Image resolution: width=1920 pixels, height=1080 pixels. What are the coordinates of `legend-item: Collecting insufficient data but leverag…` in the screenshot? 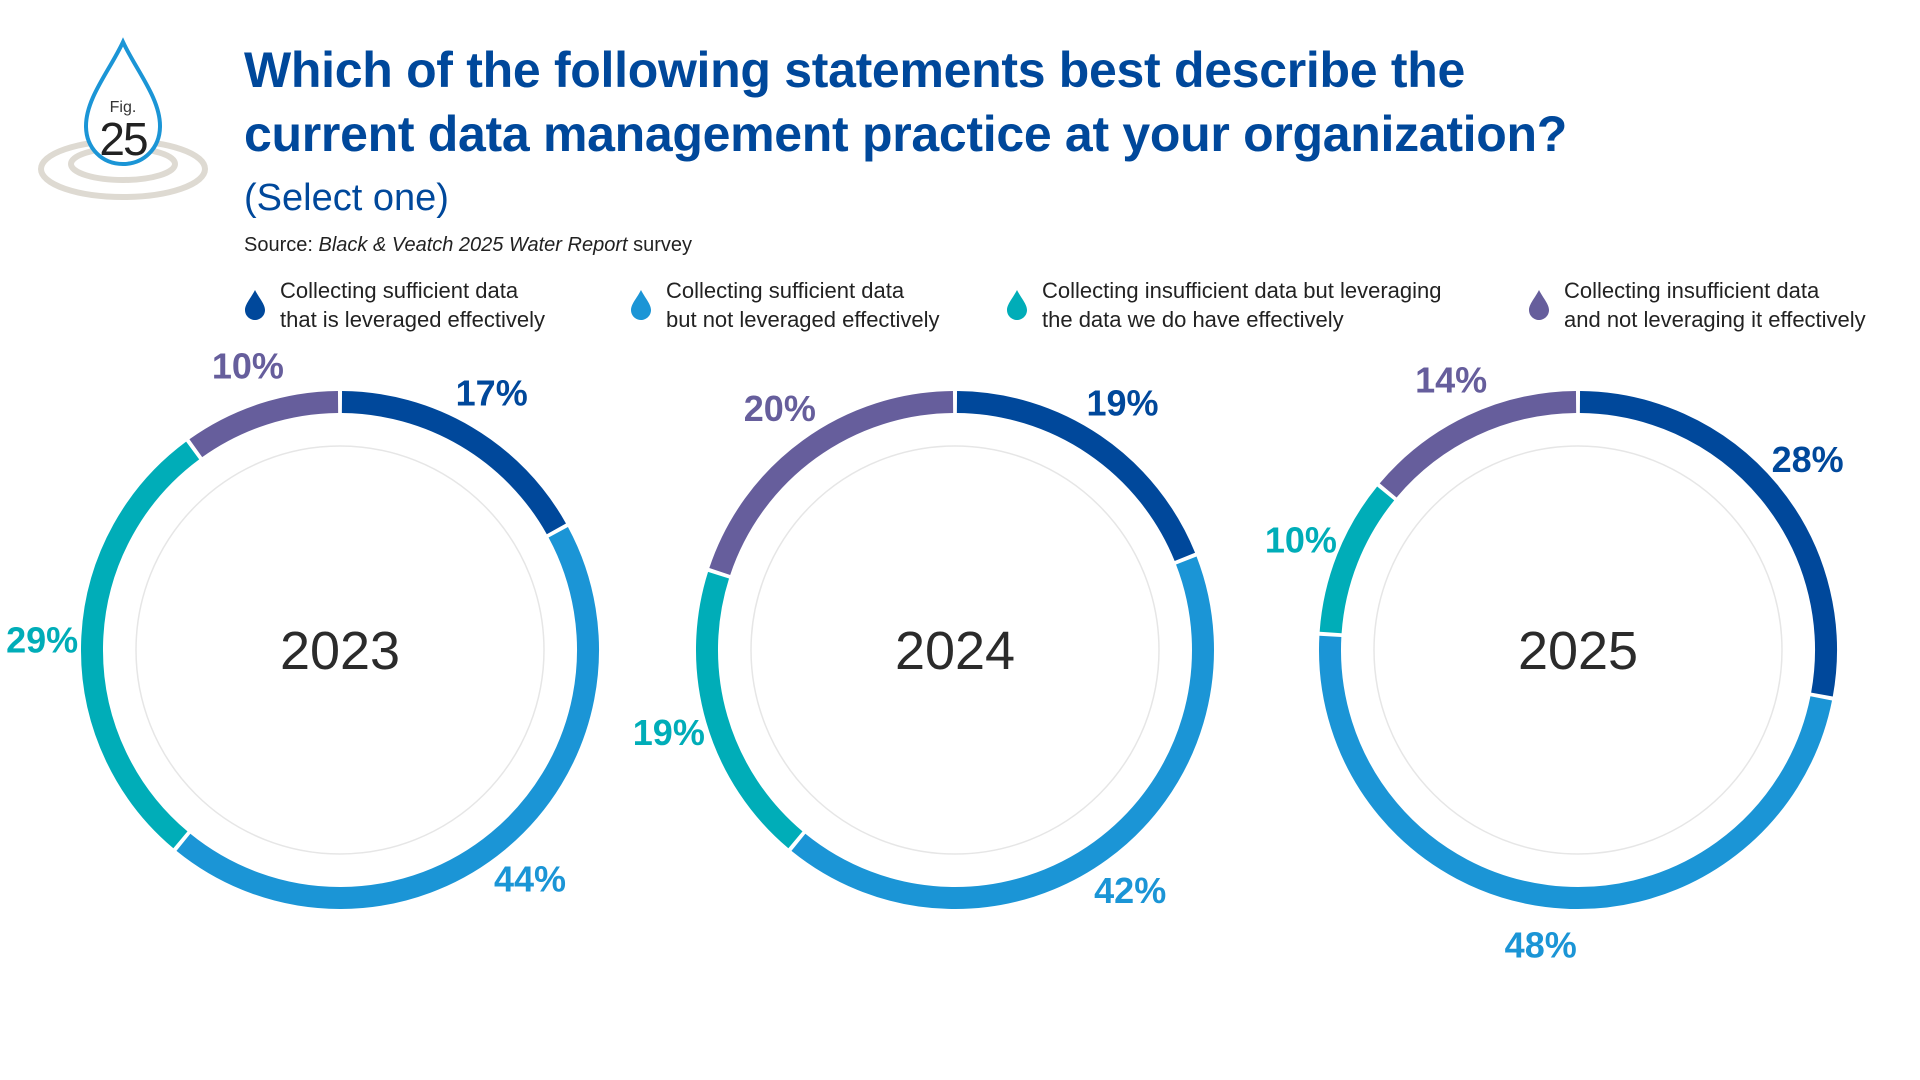 It's located at (1224, 305).